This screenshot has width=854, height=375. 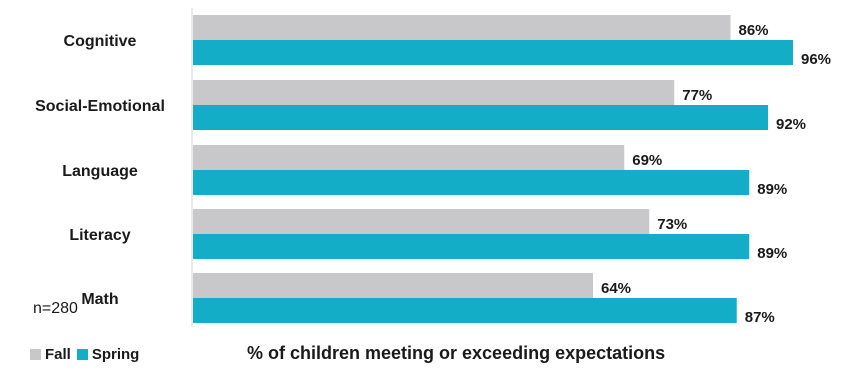 What do you see at coordinates (471, 246) in the screenshot?
I see `bar-spring-literacy` at bounding box center [471, 246].